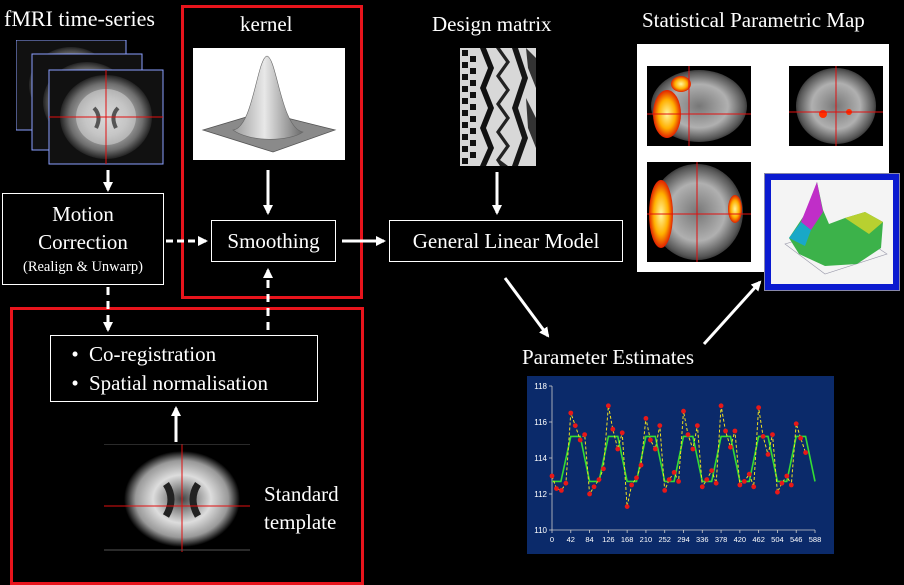 This screenshot has height=585, width=904. What do you see at coordinates (608, 539) in the screenshot?
I see `x-tick-label: 126` at bounding box center [608, 539].